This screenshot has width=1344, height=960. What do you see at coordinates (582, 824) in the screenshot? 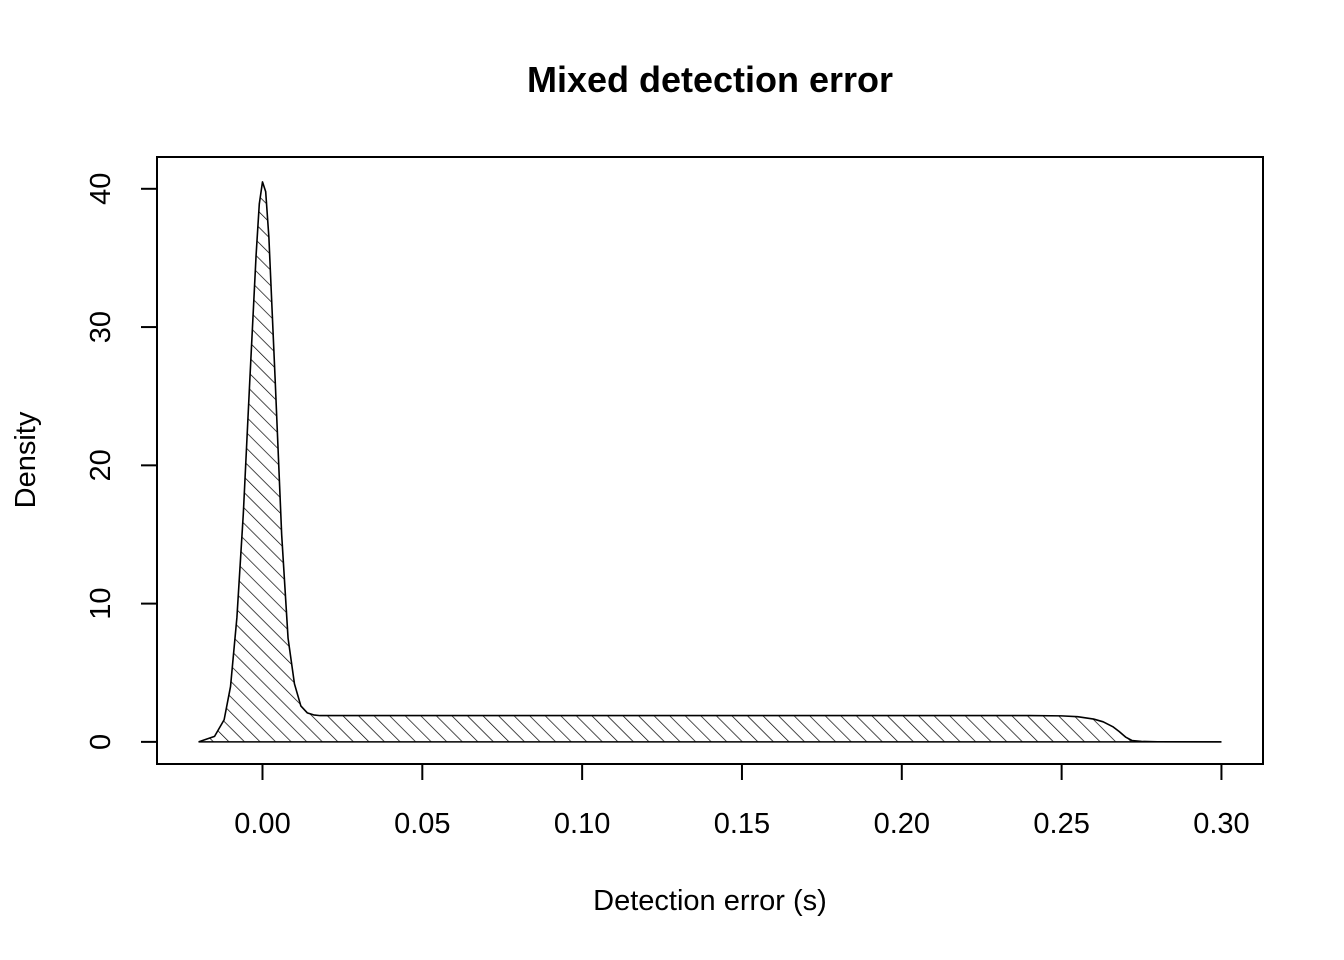
I see `x-tick-label: 0.10` at bounding box center [582, 824].